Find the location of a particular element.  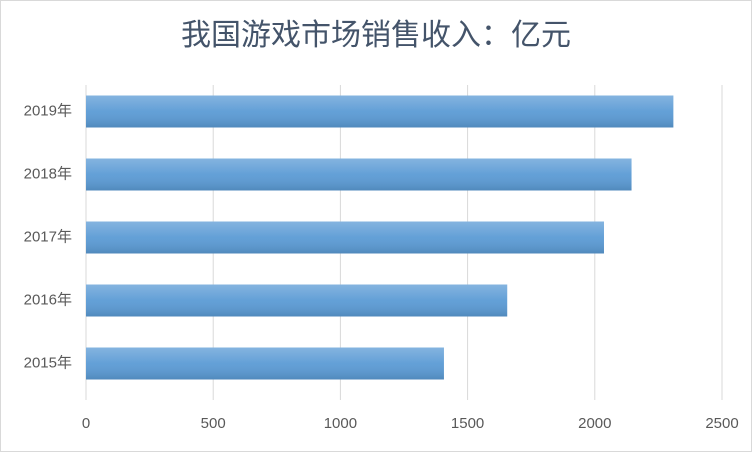

y-tick-label: 2016年 is located at coordinates (48, 299).